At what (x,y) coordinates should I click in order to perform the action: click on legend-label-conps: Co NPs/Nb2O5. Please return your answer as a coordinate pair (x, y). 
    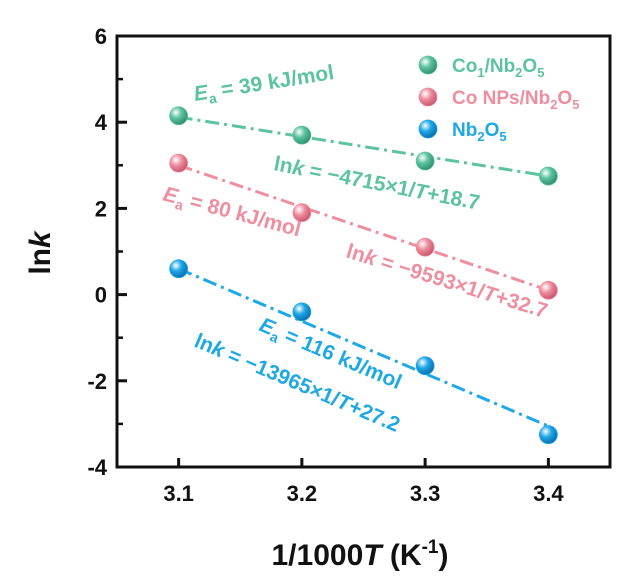
    Looking at the image, I should click on (515, 100).